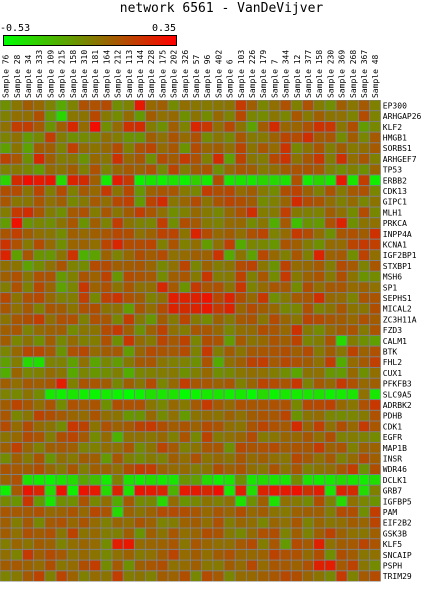 The width and height of the screenshot is (443, 596). Describe the element at coordinates (392, 277) in the screenshot. I see `row-label: MSH6` at that location.